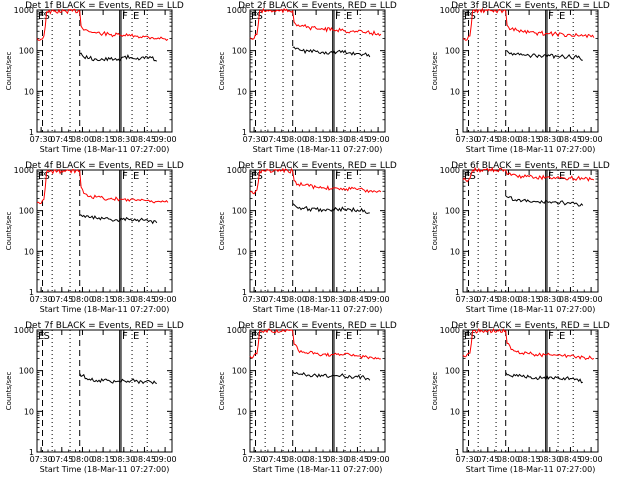 This screenshot has height=480, width=640. Describe the element at coordinates (317, 166) in the screenshot. I see `chart-title: Det 5f BLACK = Events, RED = LLD` at that location.